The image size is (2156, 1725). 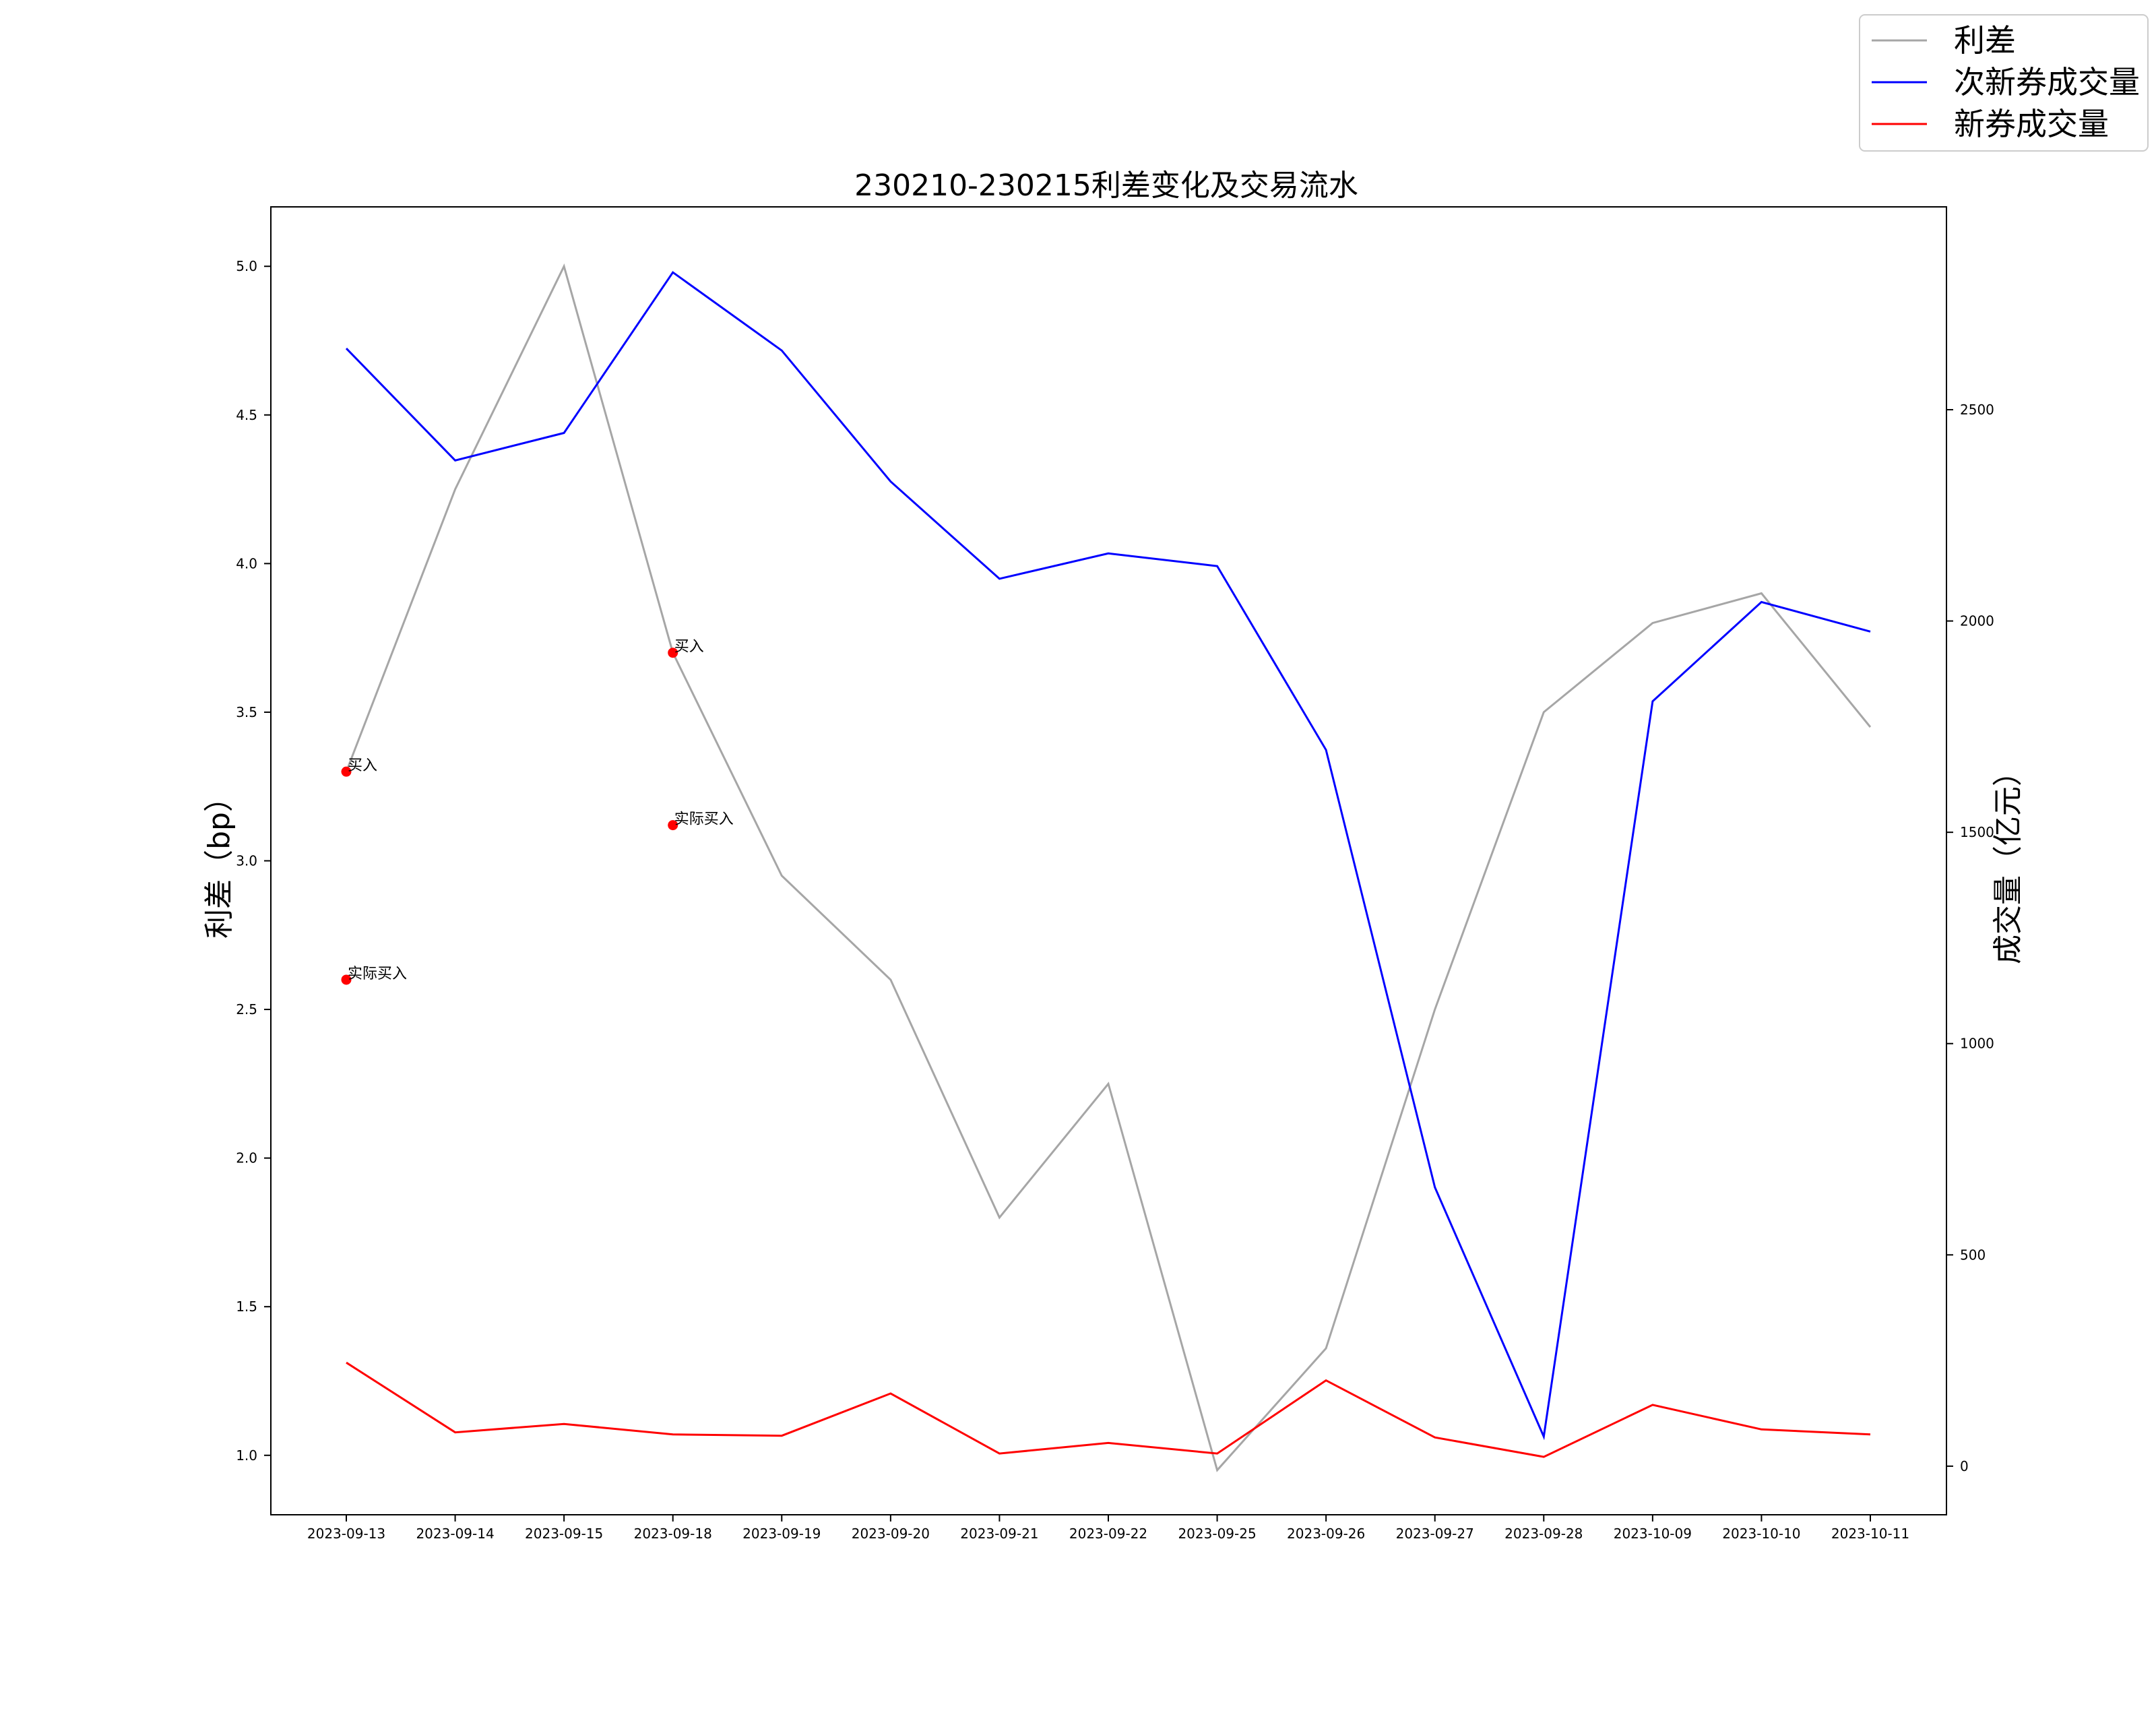 I want to click on legend-label: 新券成交量, so click(x=2031, y=124).